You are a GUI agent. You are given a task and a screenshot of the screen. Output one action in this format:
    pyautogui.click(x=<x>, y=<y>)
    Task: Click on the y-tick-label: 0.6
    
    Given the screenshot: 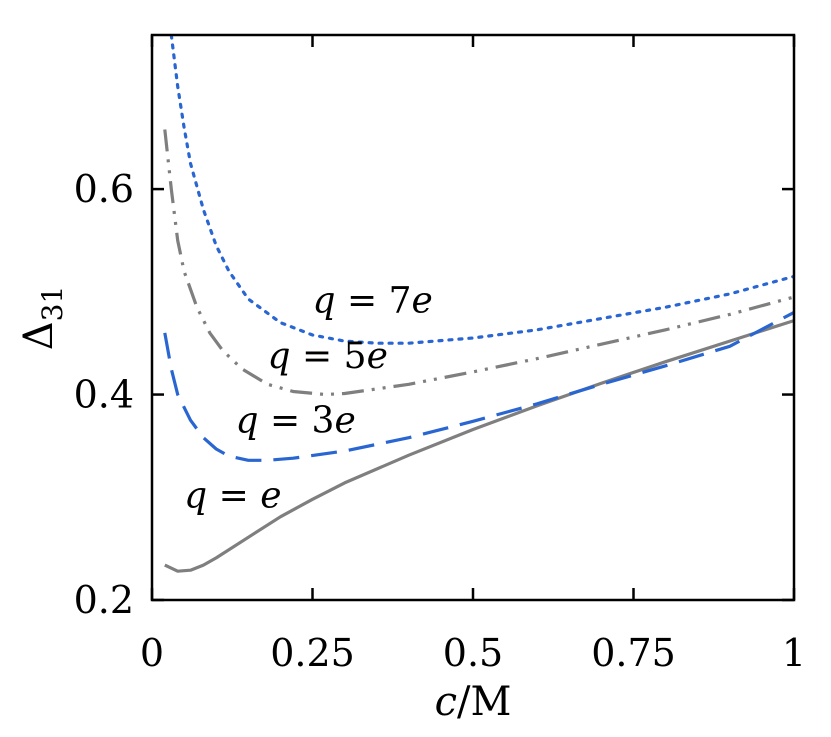 What is the action you would take?
    pyautogui.click(x=104, y=189)
    